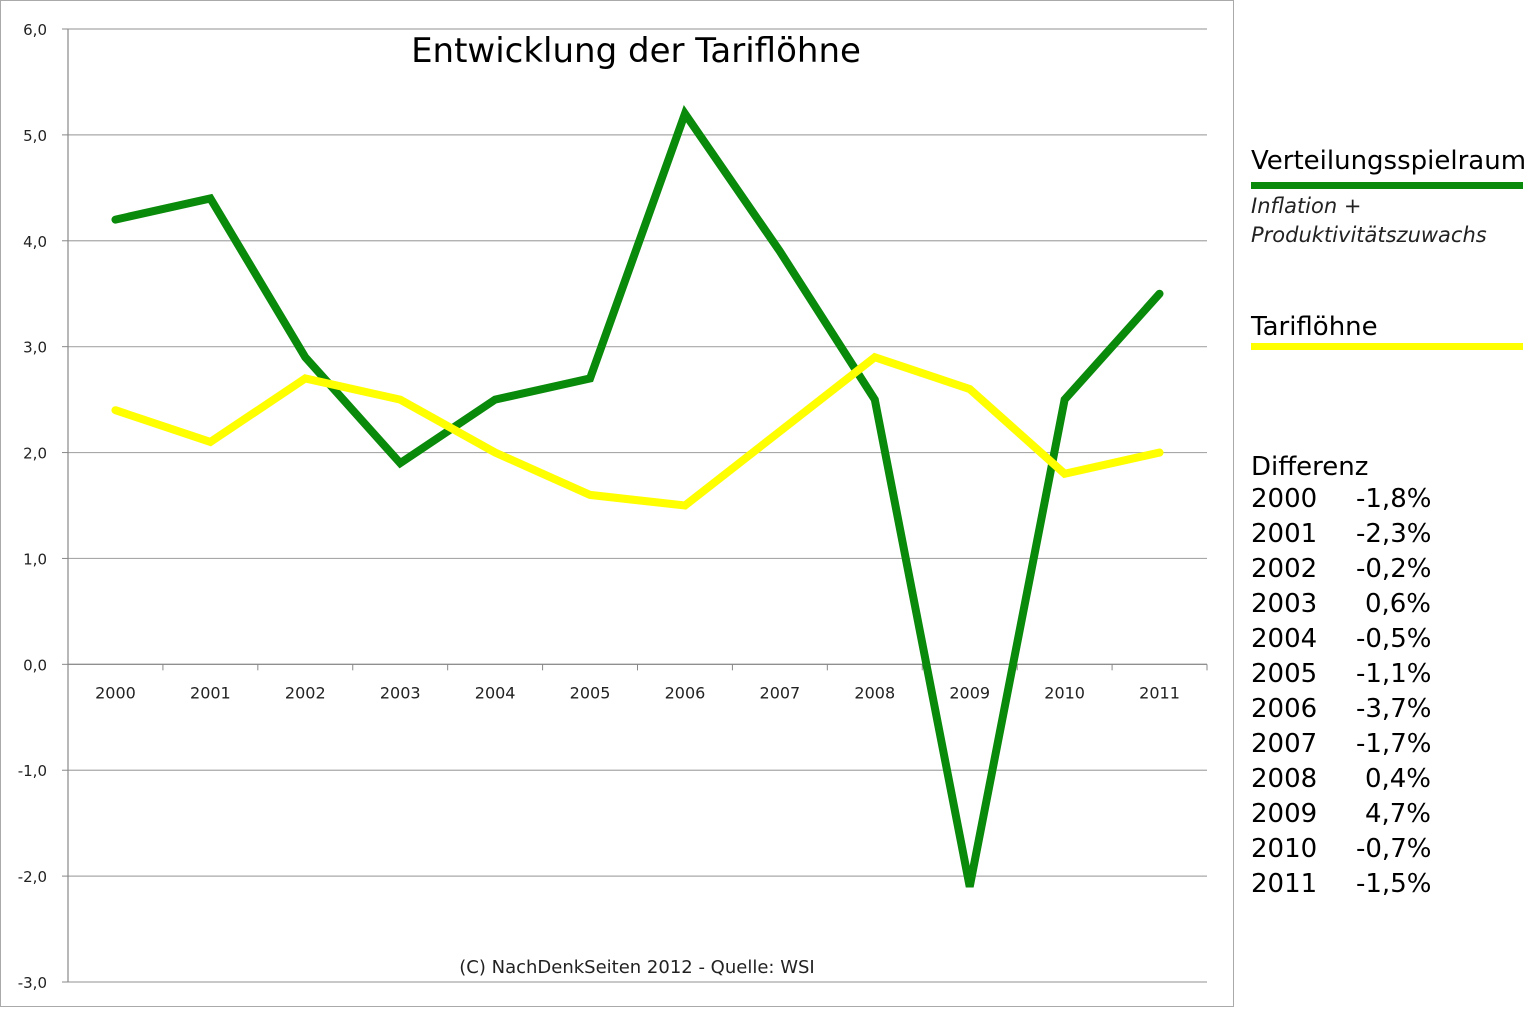  Describe the element at coordinates (590, 692) in the screenshot. I see `x-tick-label: 2005` at that location.